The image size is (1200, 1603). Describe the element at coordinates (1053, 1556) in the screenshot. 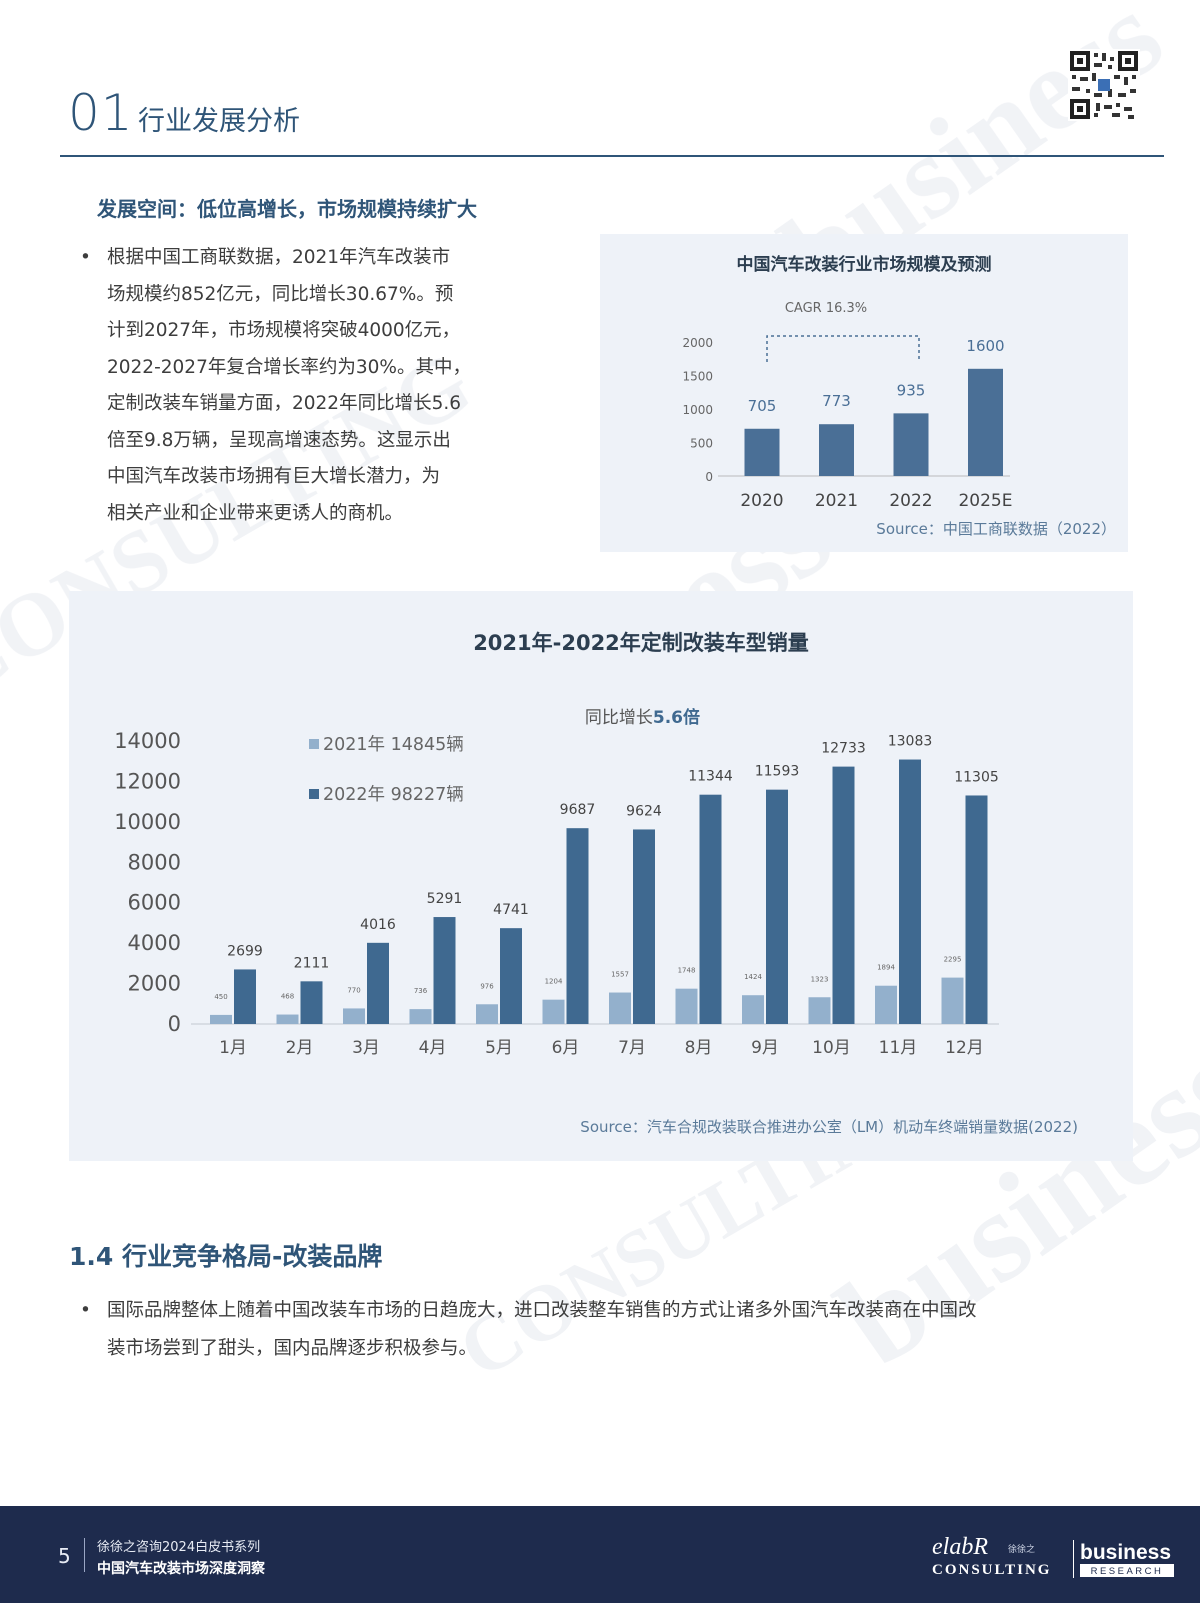

I see `brand-logo: elabR 徐徐之 CONSULTING business RESEARCH` at that location.